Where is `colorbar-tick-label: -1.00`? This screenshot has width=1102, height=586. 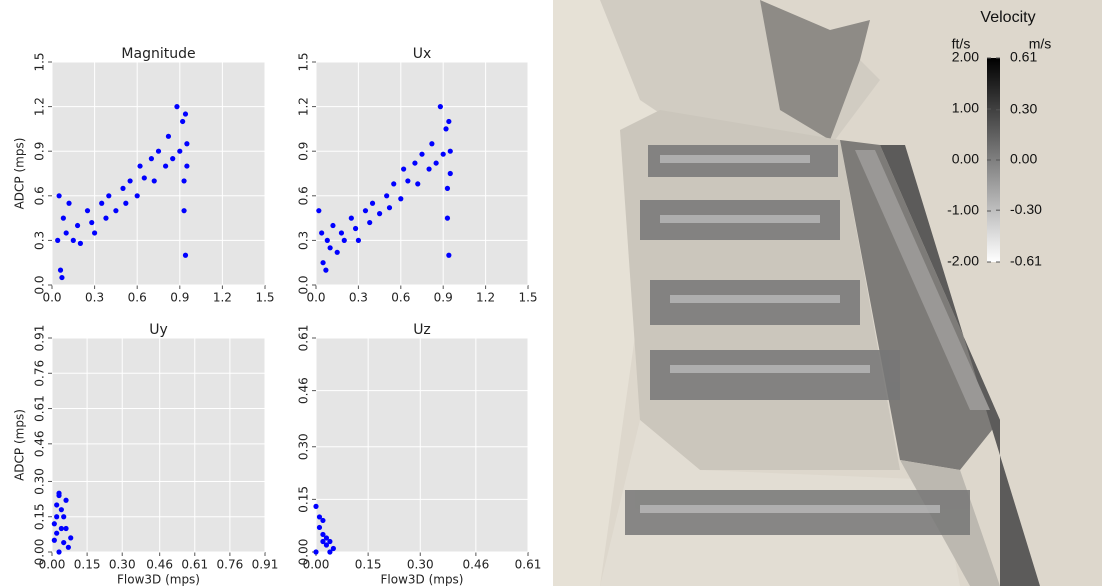 colorbar-tick-label: -1.00 is located at coordinates (963, 210).